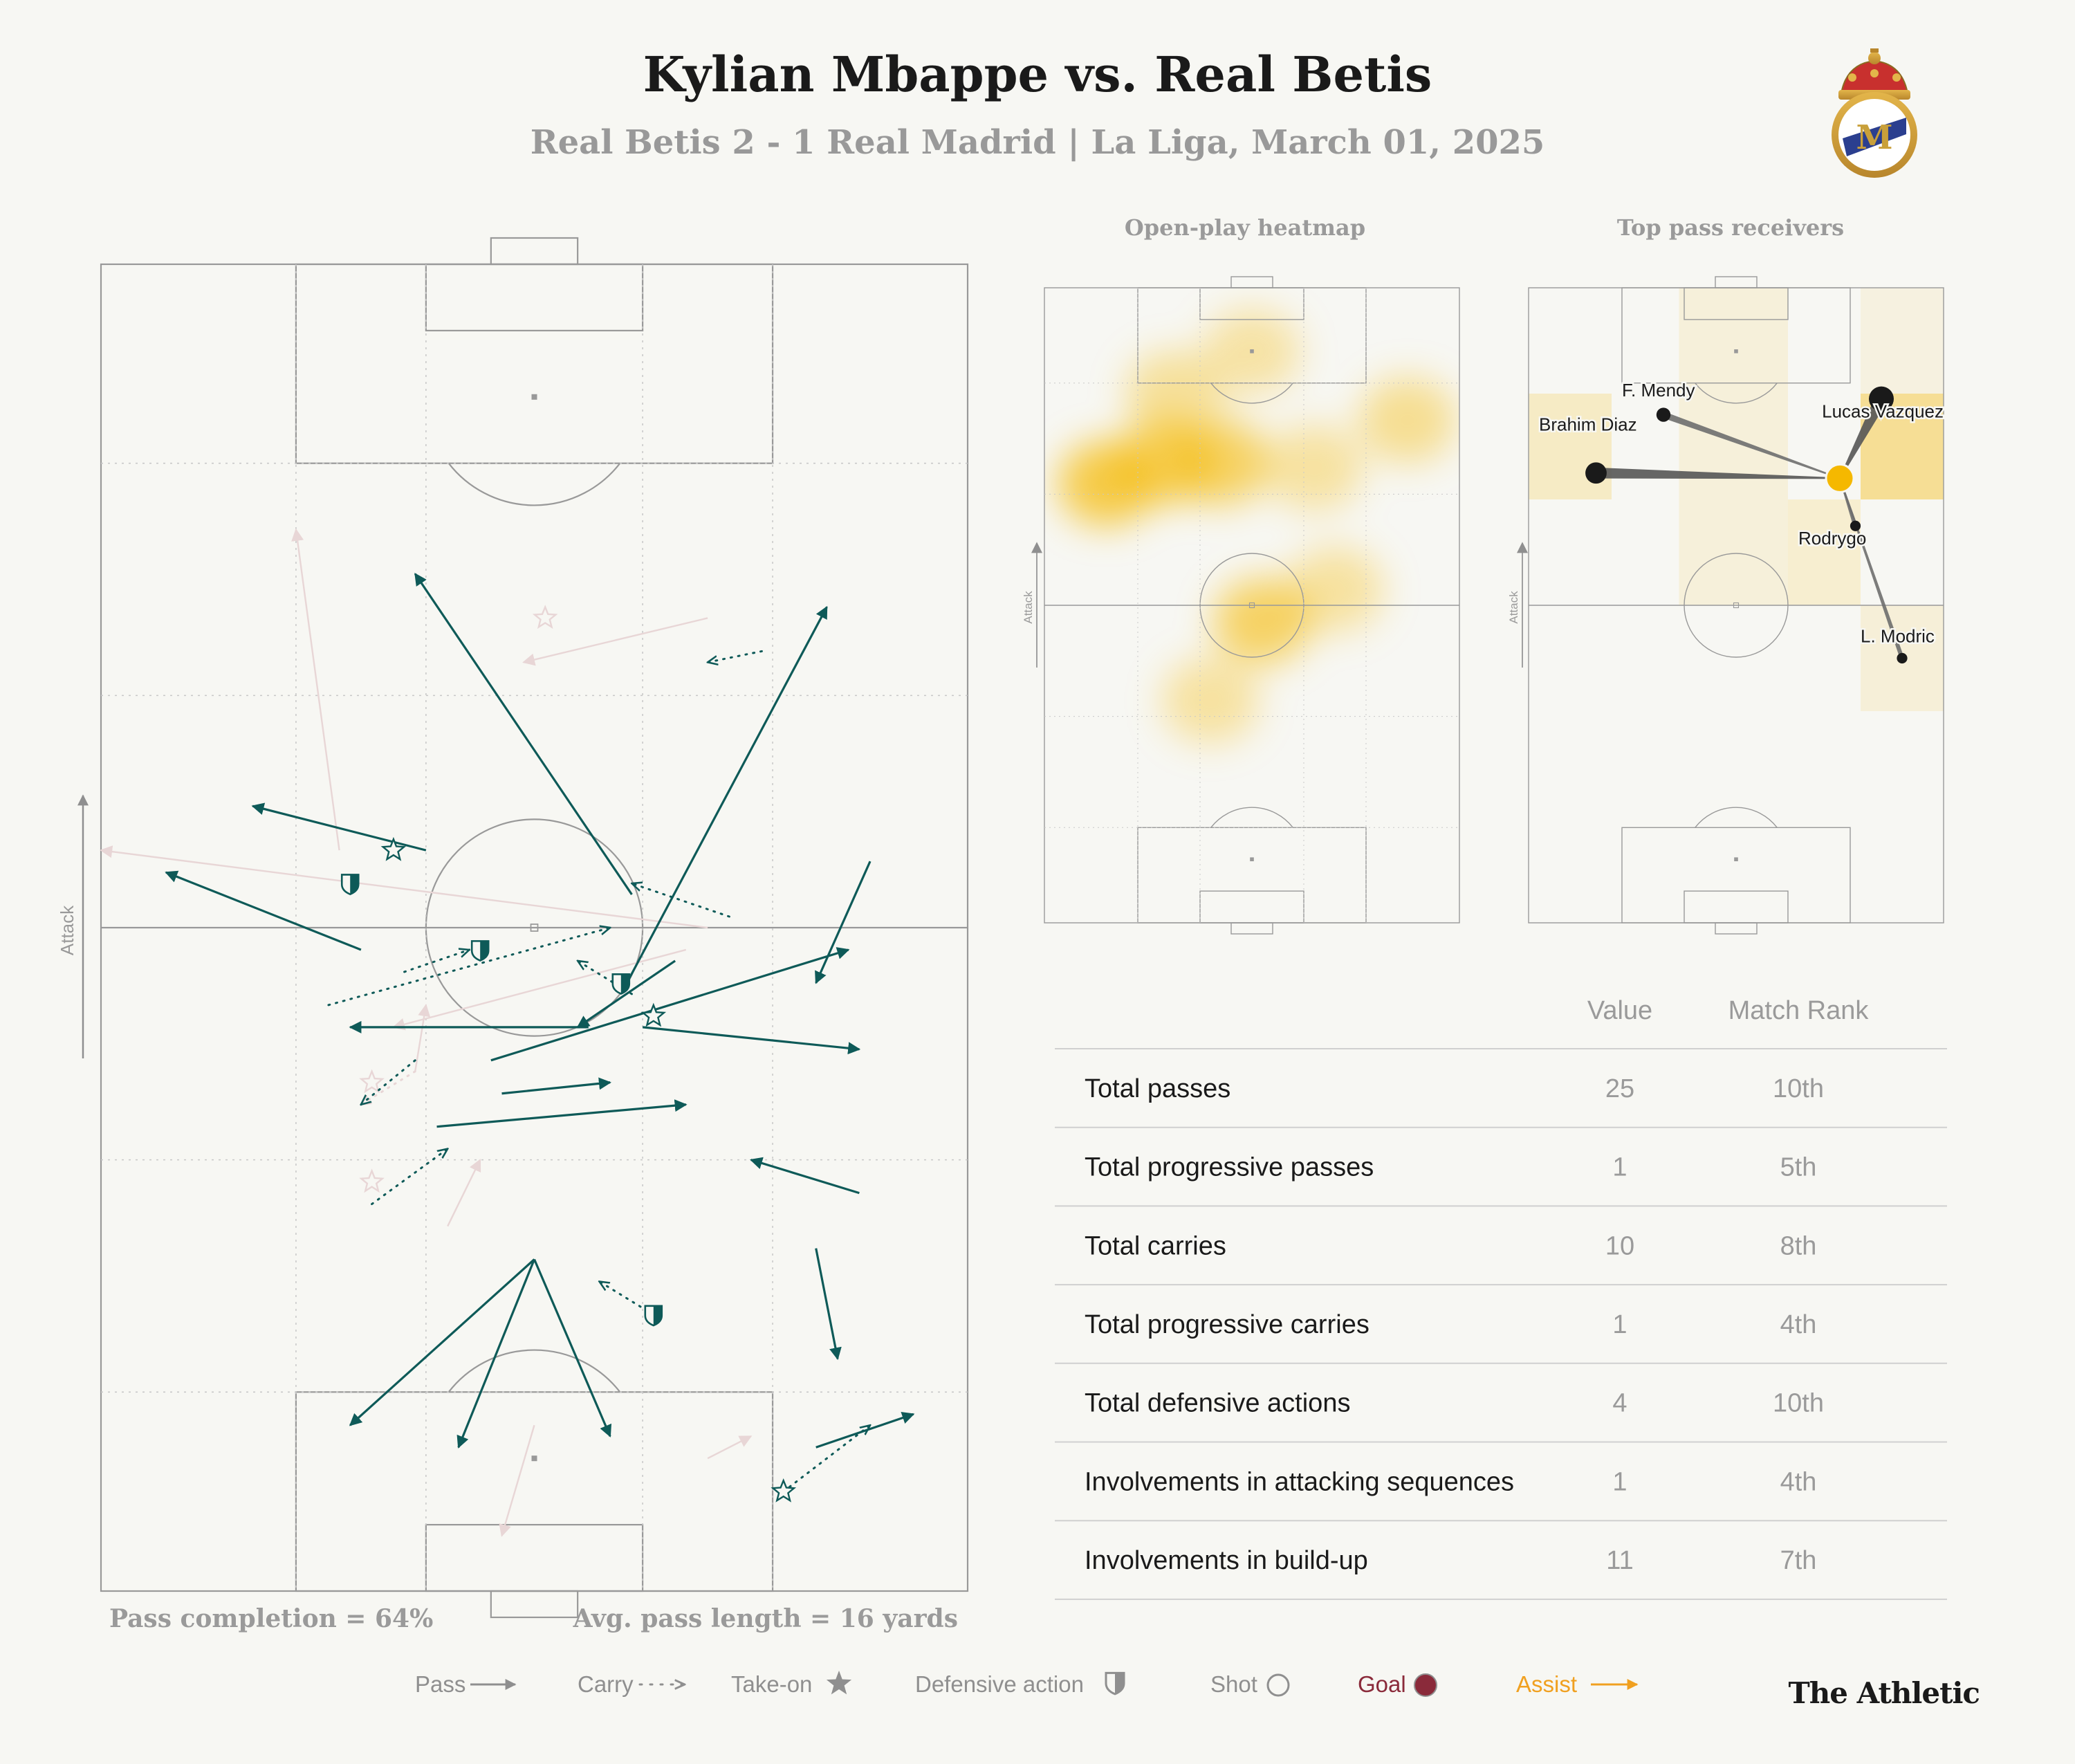 The image size is (2075, 1764). Describe the element at coordinates (1278, 1685) in the screenshot. I see `legend-shot-circle-icon` at that location.